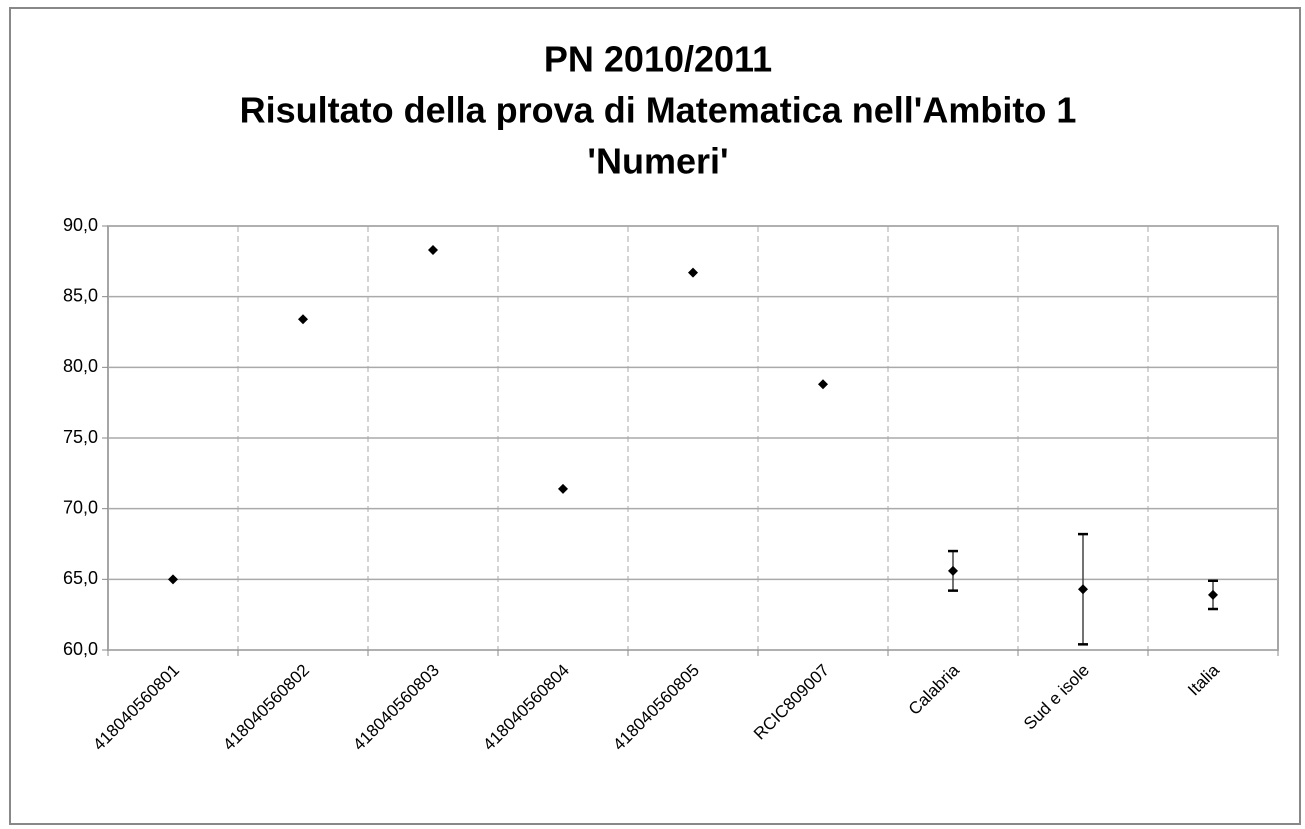  What do you see at coordinates (80, 295) in the screenshot?
I see `y-tick-label: 85,0` at bounding box center [80, 295].